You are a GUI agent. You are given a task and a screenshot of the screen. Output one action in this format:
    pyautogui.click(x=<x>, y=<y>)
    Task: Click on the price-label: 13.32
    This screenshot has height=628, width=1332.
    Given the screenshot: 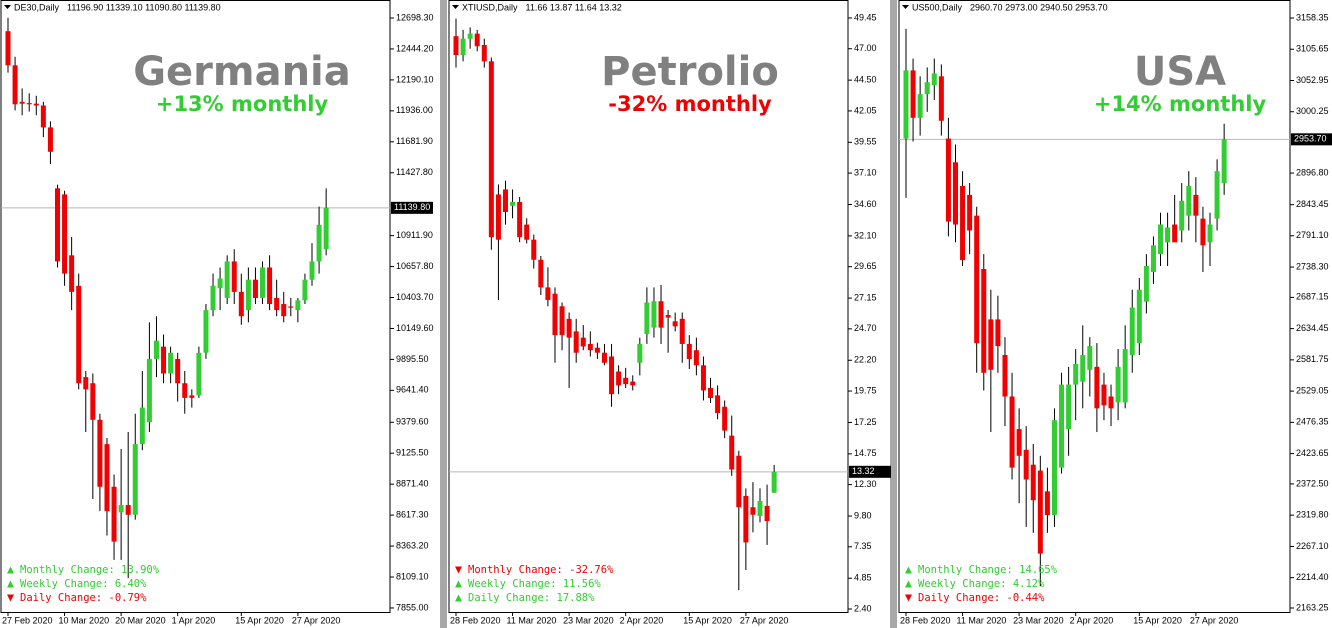 What is the action you would take?
    pyautogui.click(x=863, y=471)
    